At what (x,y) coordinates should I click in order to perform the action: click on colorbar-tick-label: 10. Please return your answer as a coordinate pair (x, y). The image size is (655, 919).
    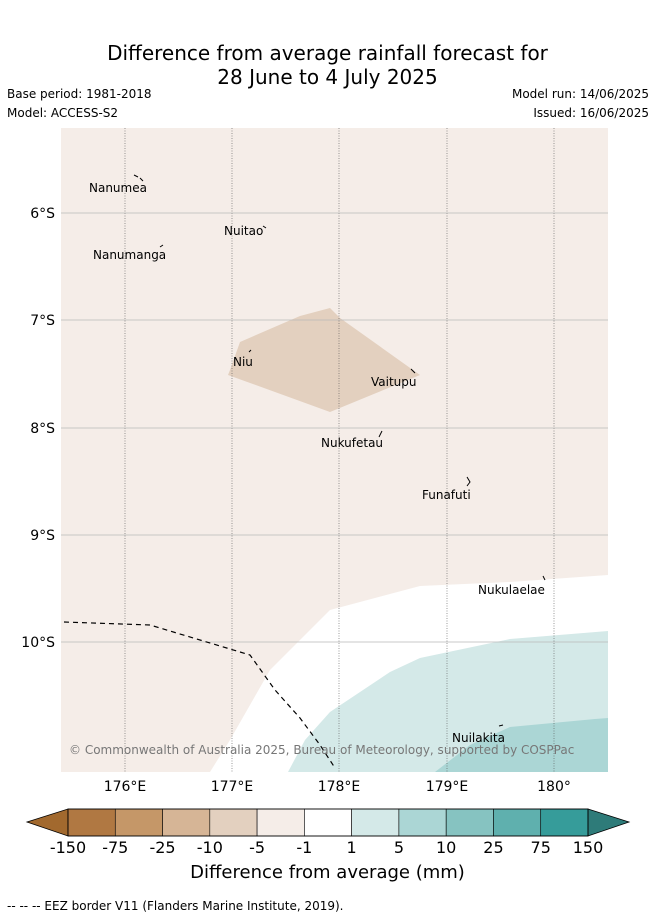
    Looking at the image, I should click on (446, 847).